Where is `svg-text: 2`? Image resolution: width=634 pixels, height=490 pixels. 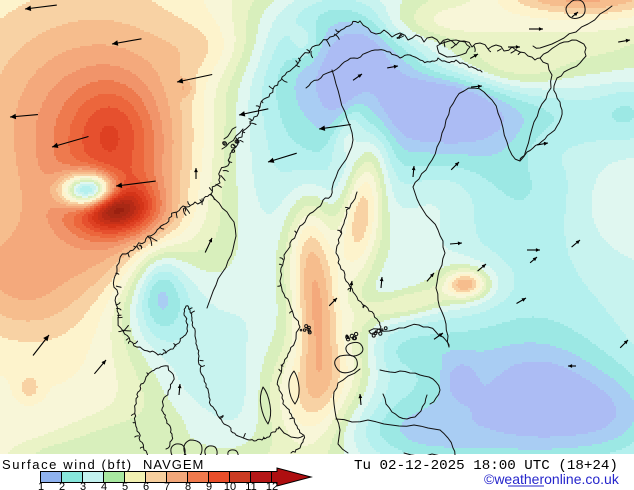
svg-text: 2 is located at coordinates (62, 485).